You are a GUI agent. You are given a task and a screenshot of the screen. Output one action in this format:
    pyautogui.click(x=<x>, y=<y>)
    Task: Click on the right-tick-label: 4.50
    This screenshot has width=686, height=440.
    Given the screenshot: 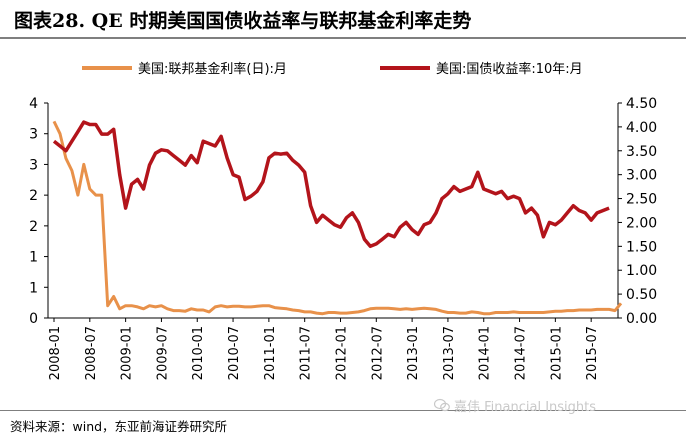 What is the action you would take?
    pyautogui.click(x=641, y=104)
    